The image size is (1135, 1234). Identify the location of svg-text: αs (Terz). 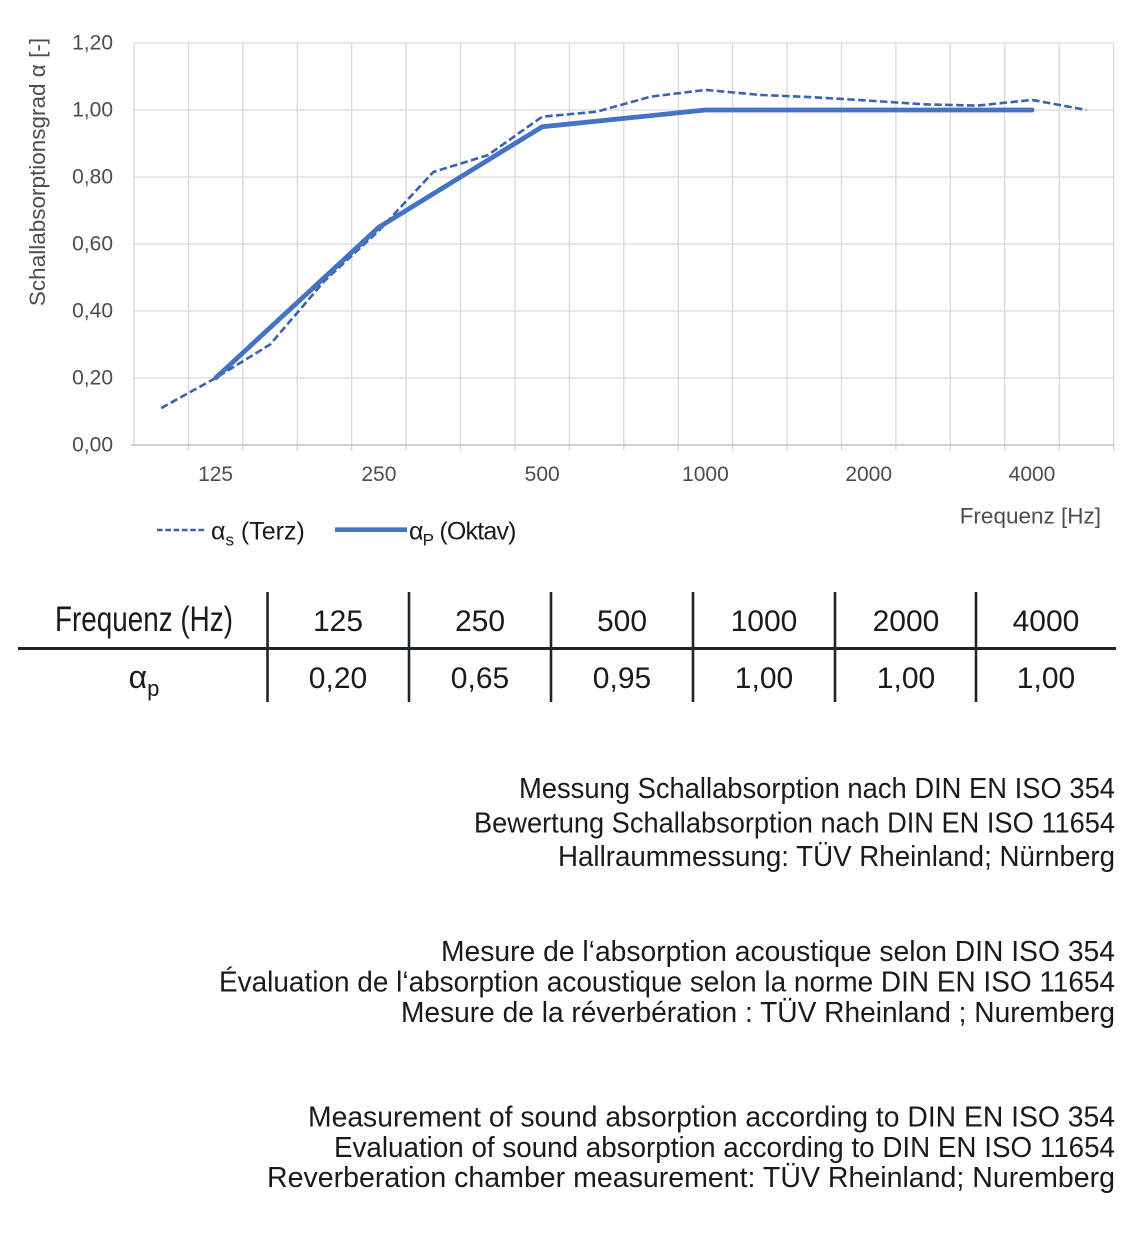
(258, 534).